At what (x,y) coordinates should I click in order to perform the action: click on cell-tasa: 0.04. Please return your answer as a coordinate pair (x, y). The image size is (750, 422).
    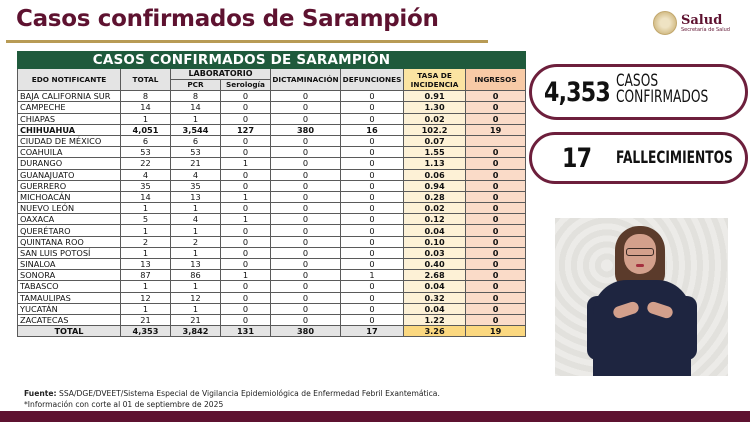
    Looking at the image, I should click on (434, 230).